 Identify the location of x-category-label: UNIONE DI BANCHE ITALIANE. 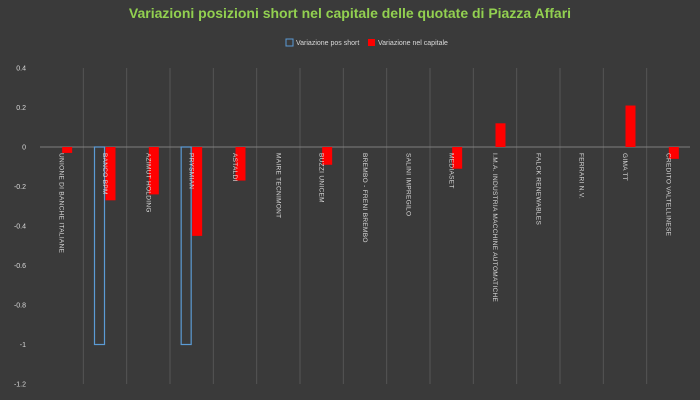
(61, 203).